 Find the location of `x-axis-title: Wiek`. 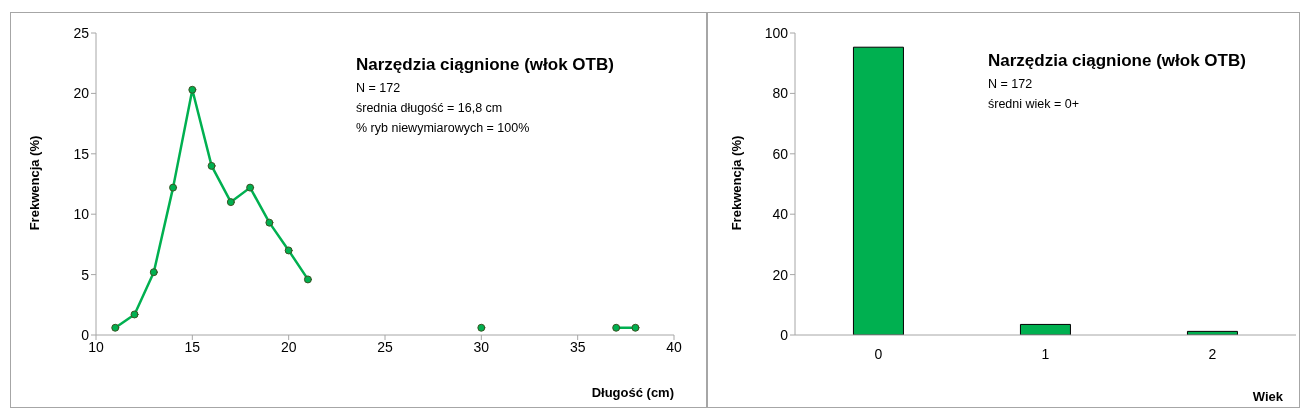

x-axis-title: Wiek is located at coordinates (1267, 396).